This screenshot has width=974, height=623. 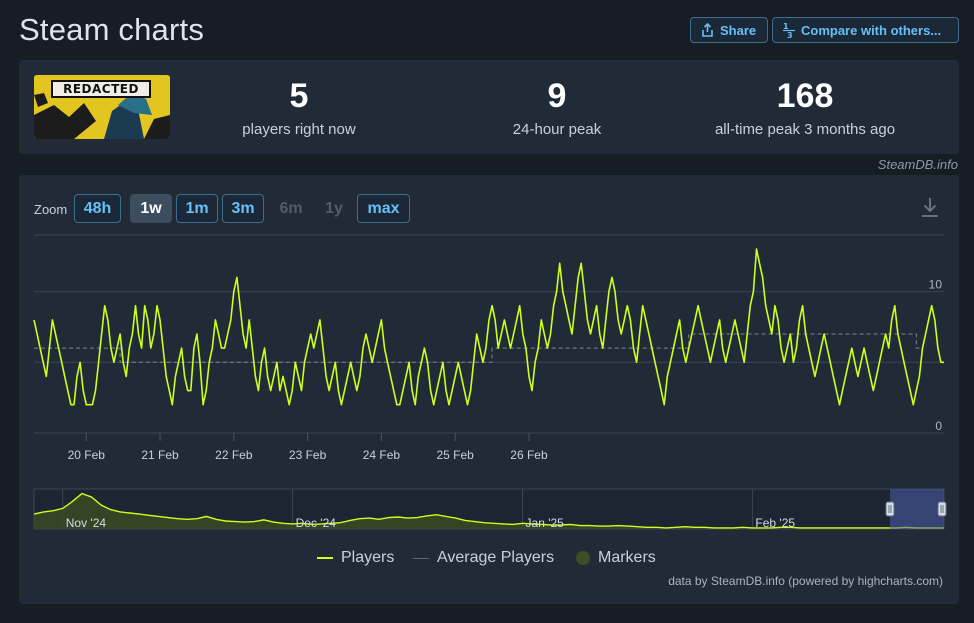 I want to click on x-tick-label: 20 Feb, so click(x=87, y=455).